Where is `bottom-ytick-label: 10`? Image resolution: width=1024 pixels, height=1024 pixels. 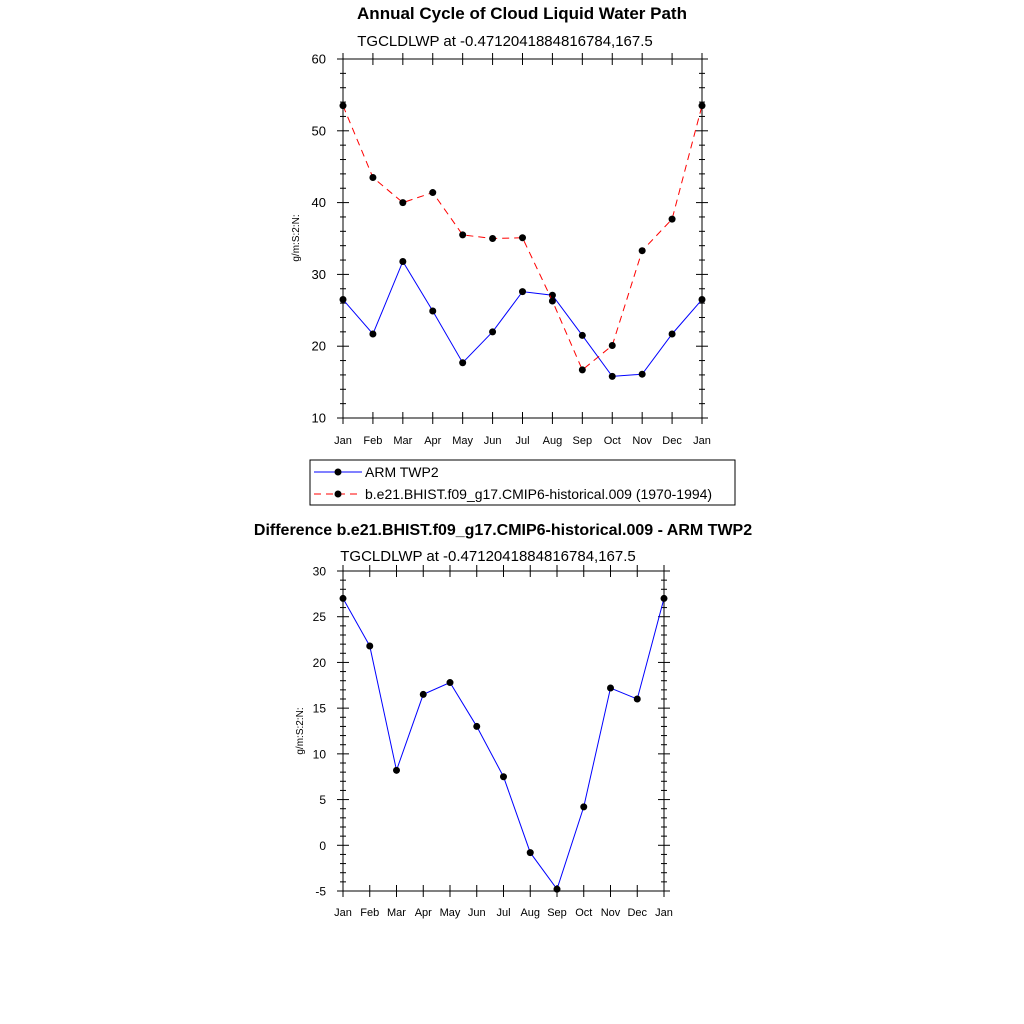
bottom-ytick-label: 10 is located at coordinates (320, 754).